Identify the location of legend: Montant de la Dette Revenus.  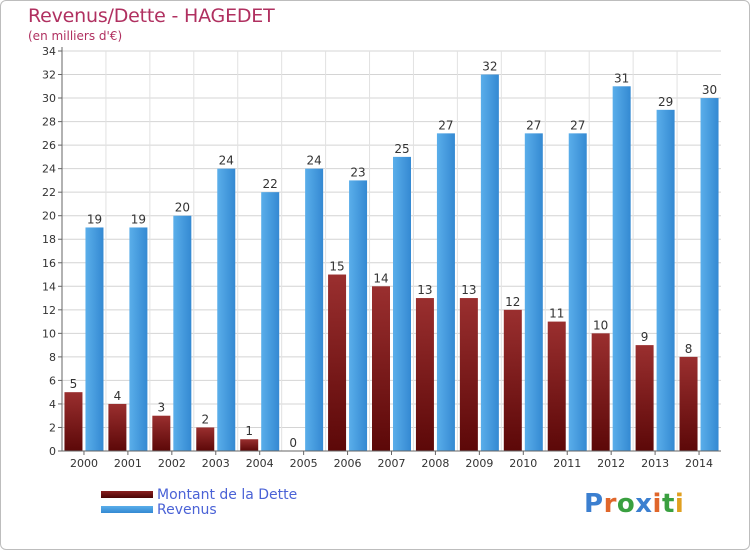
(199, 502).